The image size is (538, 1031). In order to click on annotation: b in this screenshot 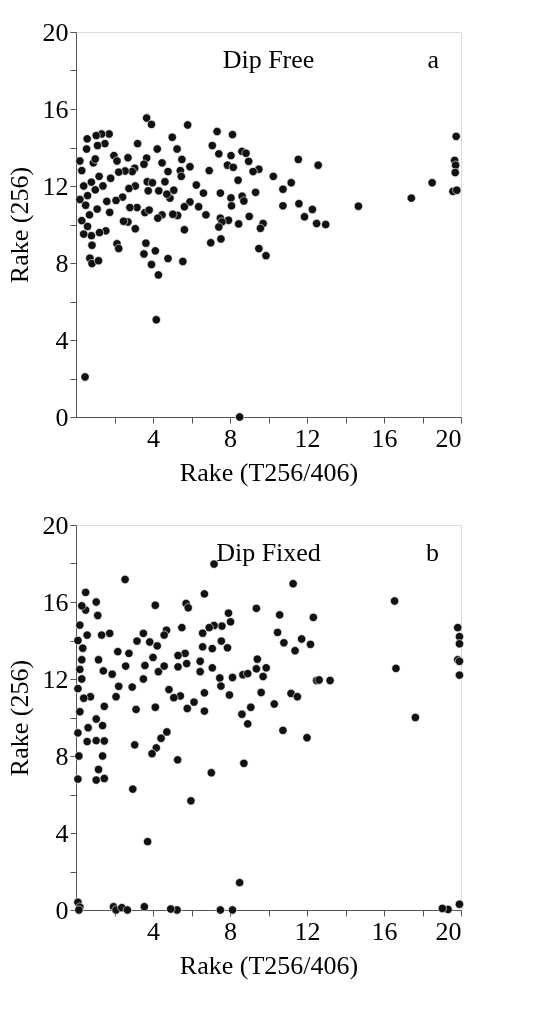, I will do `click(432, 552)`.